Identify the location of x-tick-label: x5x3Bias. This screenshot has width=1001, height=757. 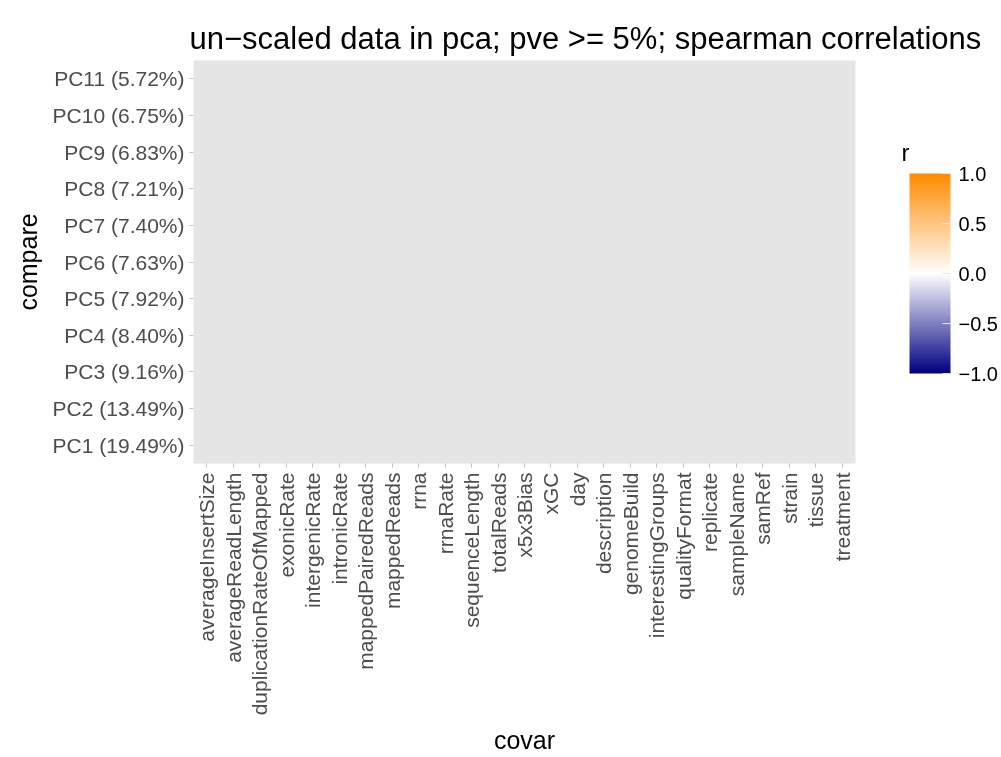
(524, 515).